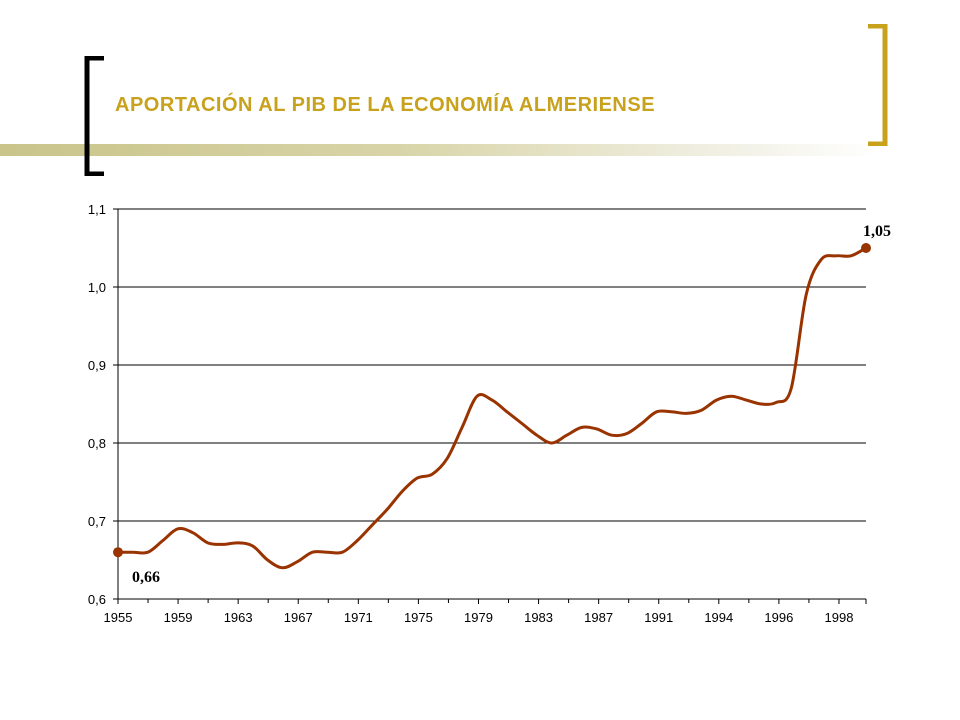 The height and width of the screenshot is (720, 960). Describe the element at coordinates (238, 617) in the screenshot. I see `x-tick-label: 1963` at that location.